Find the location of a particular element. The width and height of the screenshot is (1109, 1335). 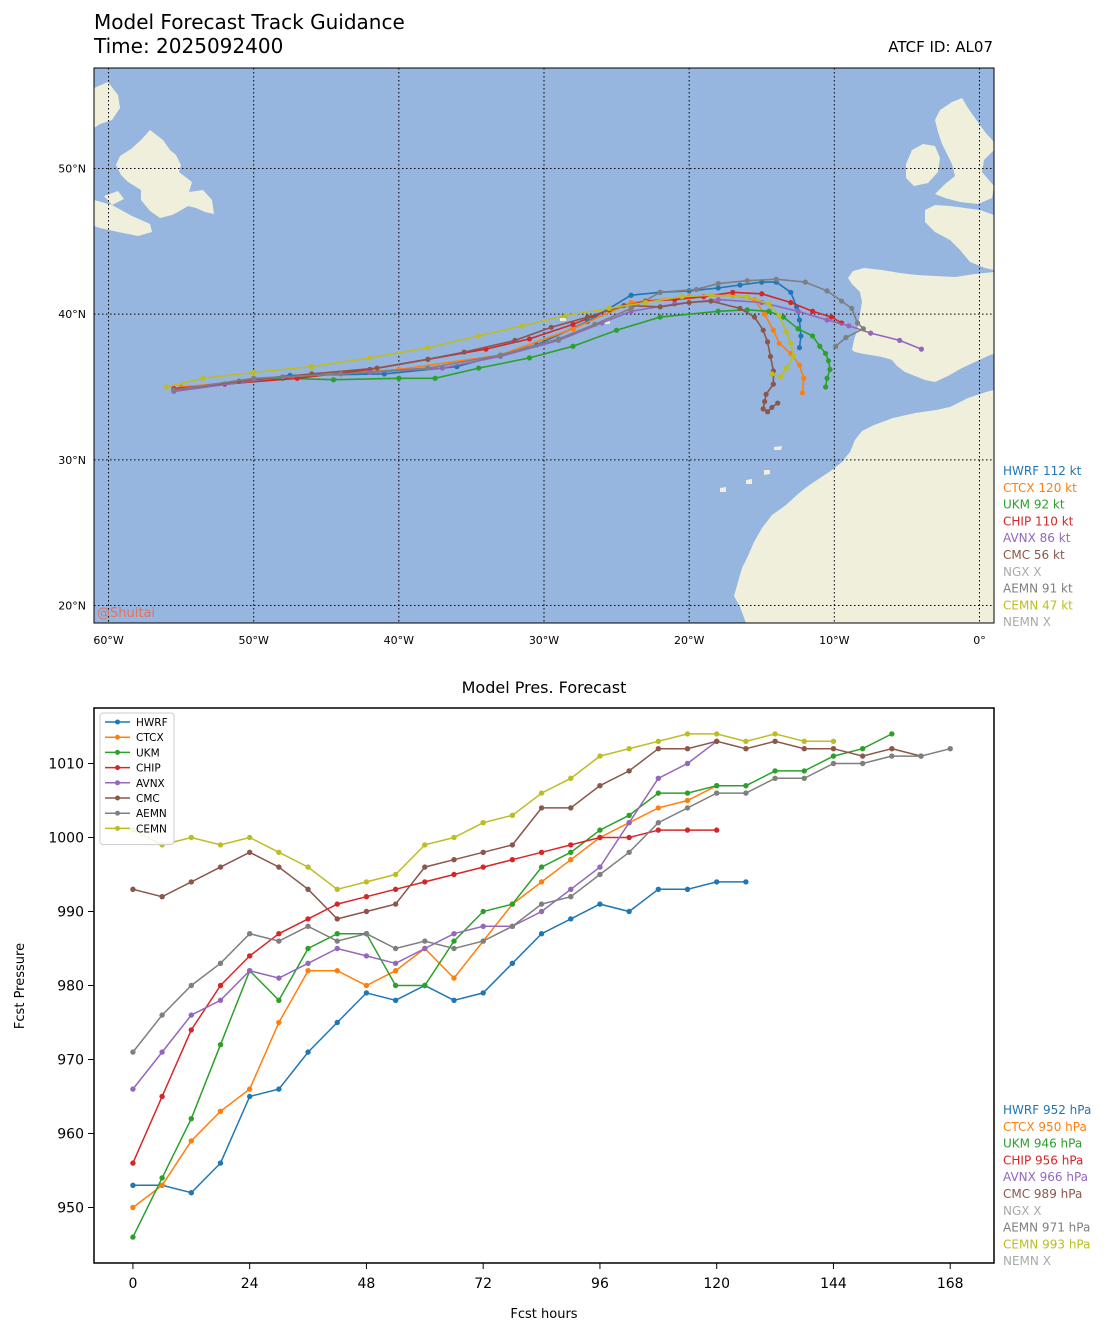

x-tick-label: 48 is located at coordinates (367, 1284).